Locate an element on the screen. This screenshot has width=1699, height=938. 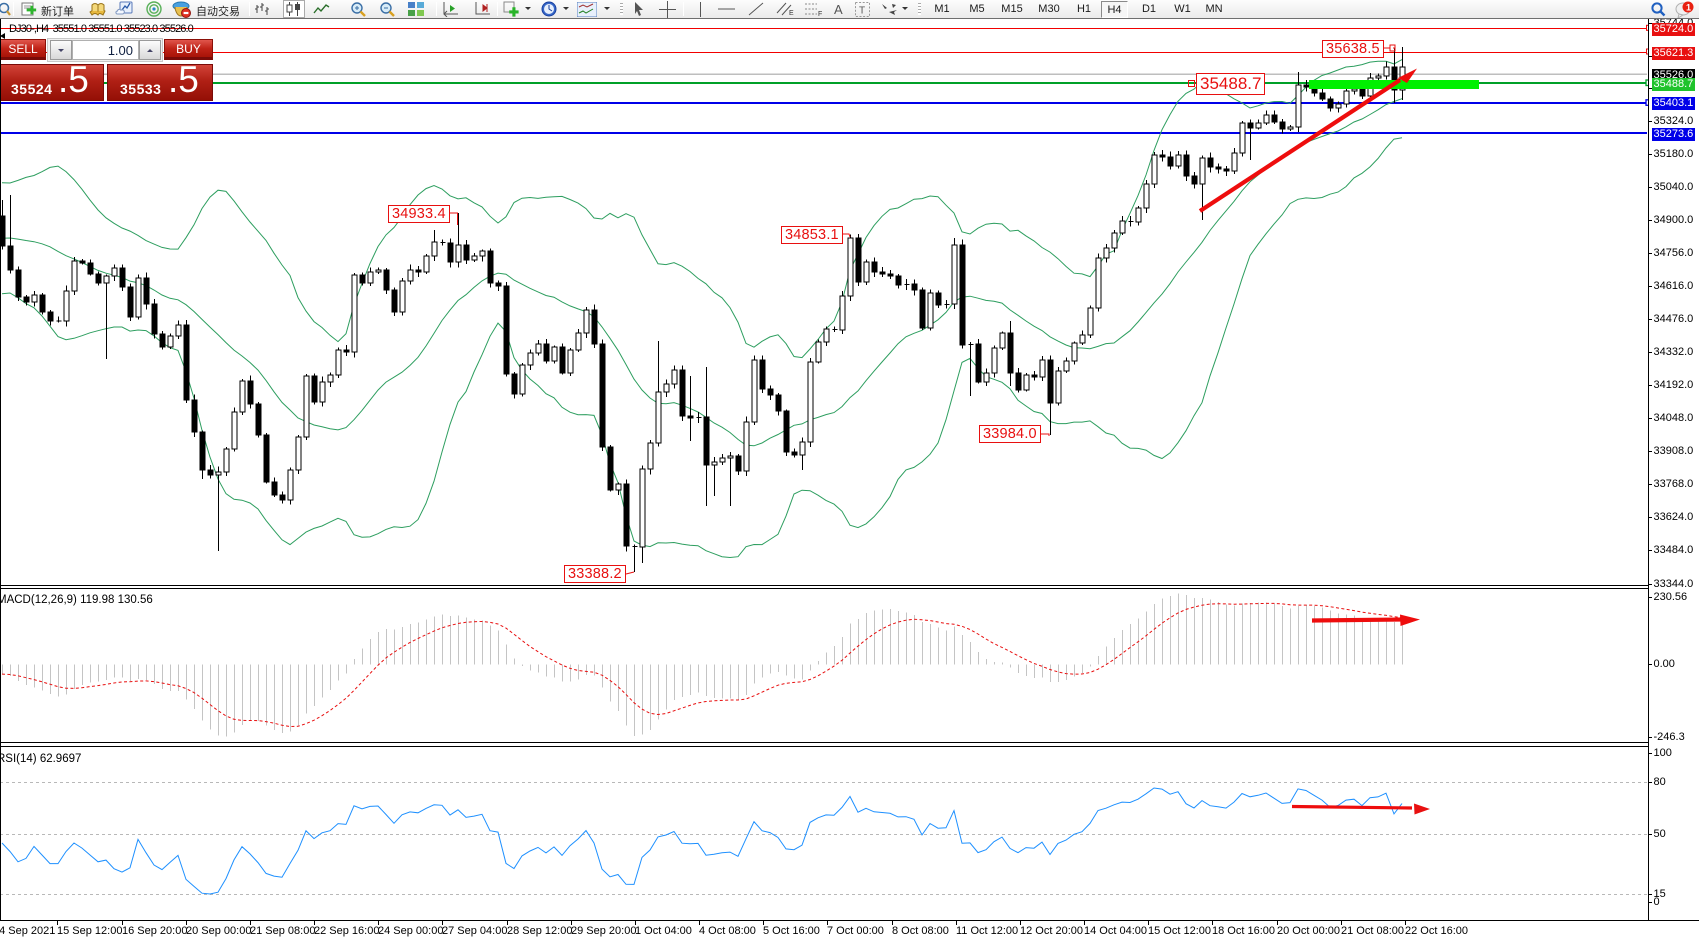
svg-text: 1 is located at coordinates (1688, 8).